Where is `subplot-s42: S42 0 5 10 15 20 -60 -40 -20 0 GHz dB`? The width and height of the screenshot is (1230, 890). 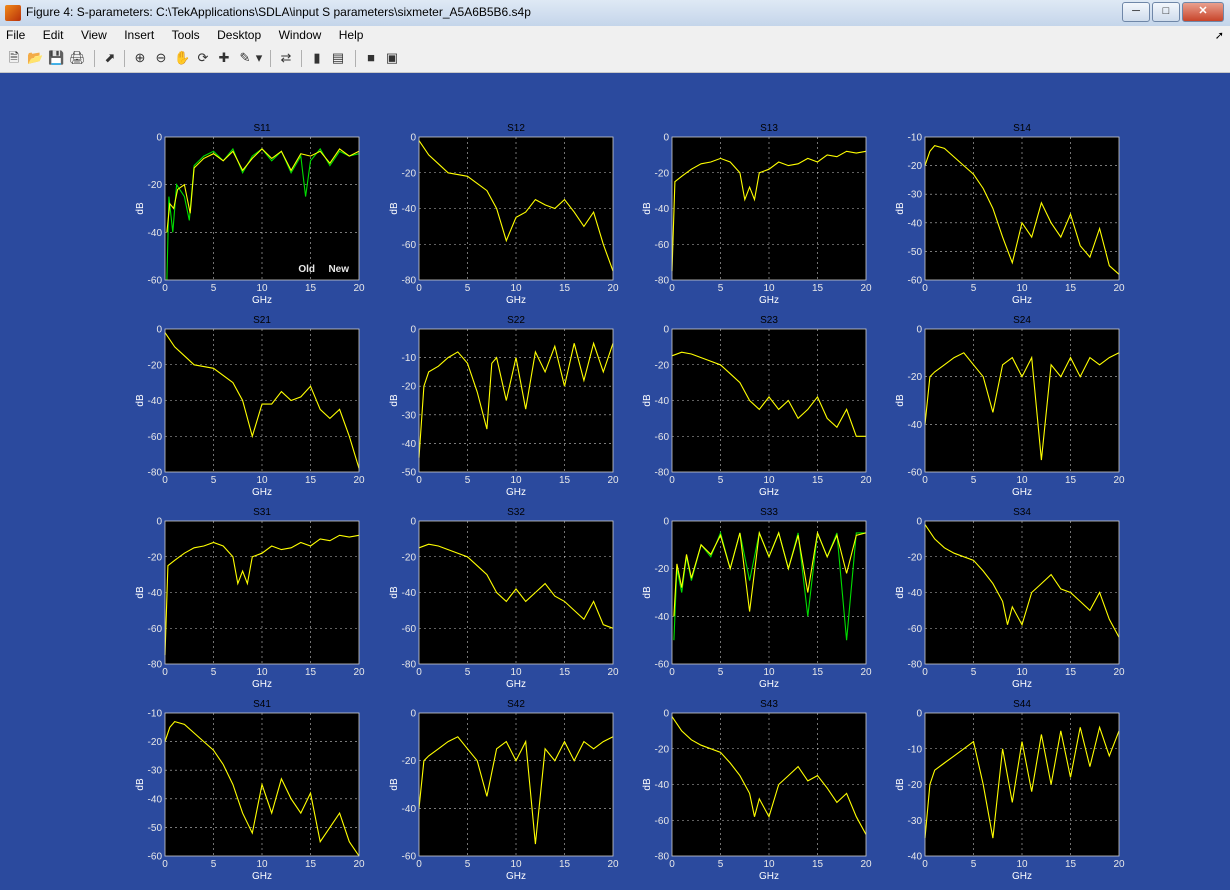 subplot-s42: S42 0 5 10 15 20 -60 -40 -20 0 GHz dB is located at coordinates (504, 790).